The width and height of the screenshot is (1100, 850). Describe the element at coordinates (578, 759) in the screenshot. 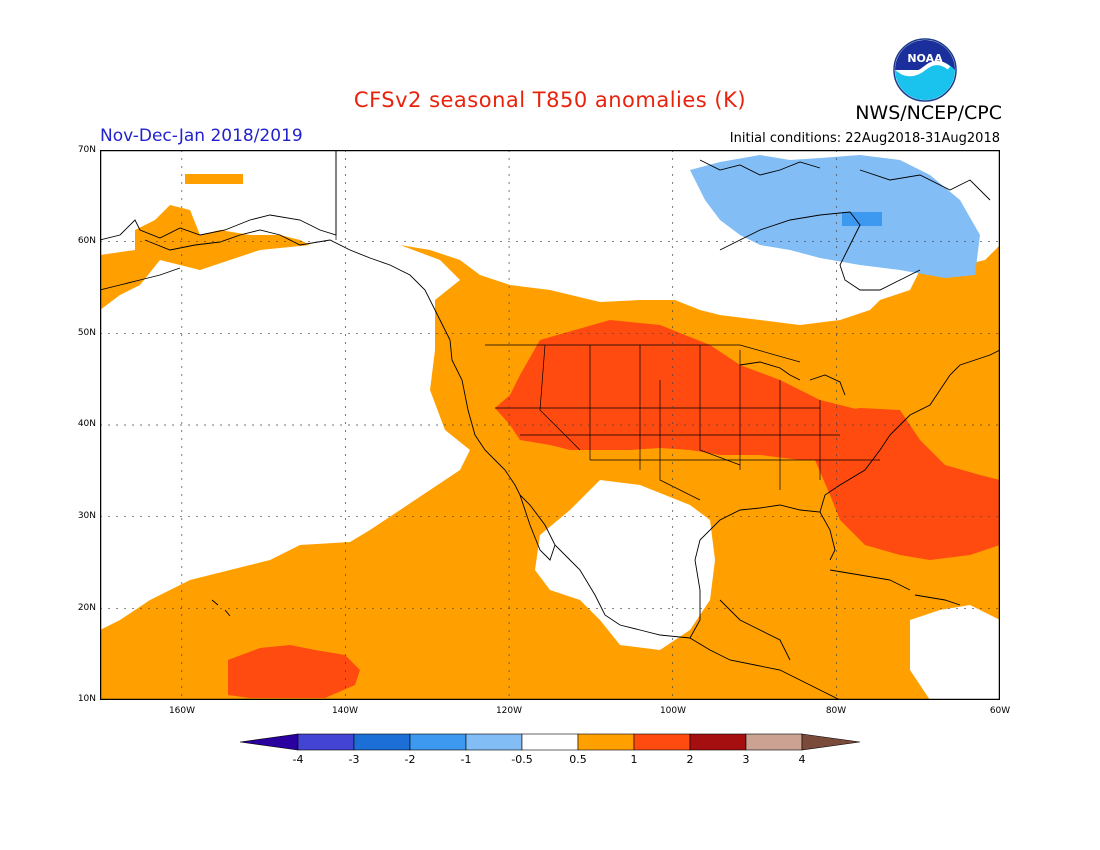

I see `colorbar-label: 0.5` at that location.